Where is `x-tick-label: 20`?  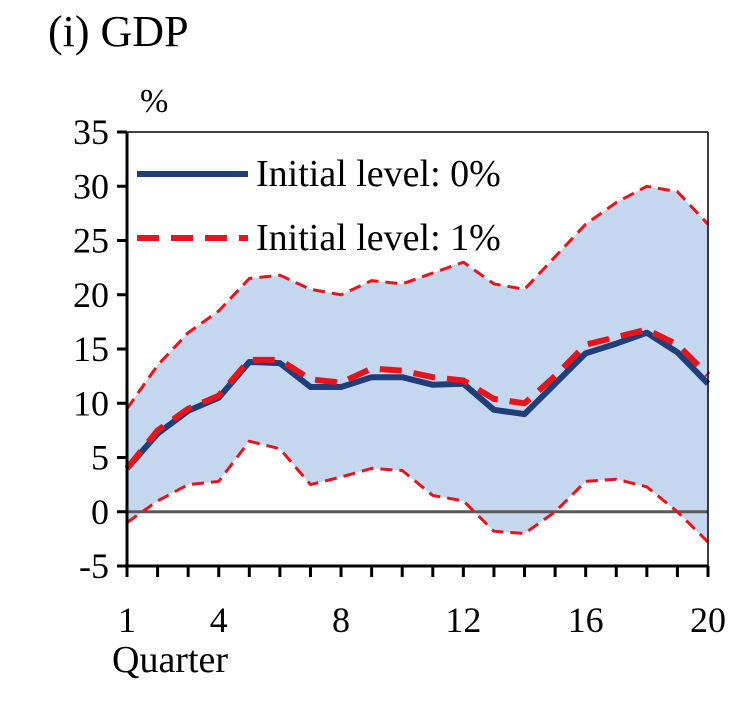 x-tick-label: 20 is located at coordinates (708, 620).